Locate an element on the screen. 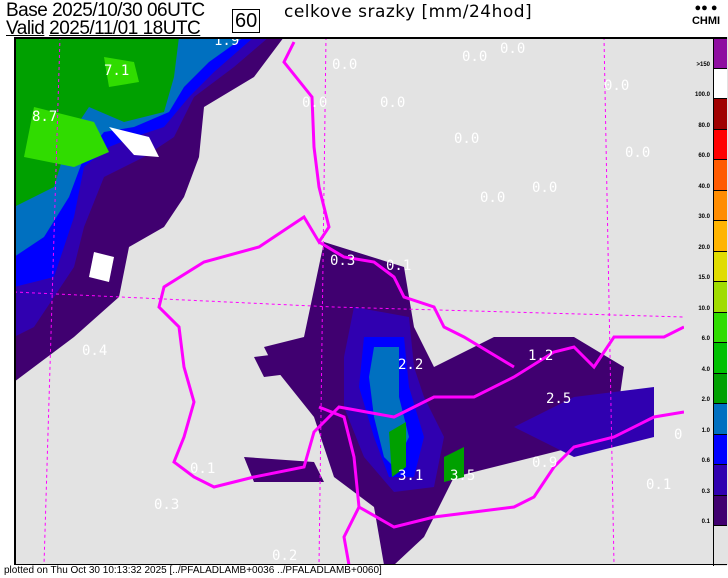 Image resolution: width=728 pixels, height=578 pixels. svg-text: 0.4 is located at coordinates (94, 351).